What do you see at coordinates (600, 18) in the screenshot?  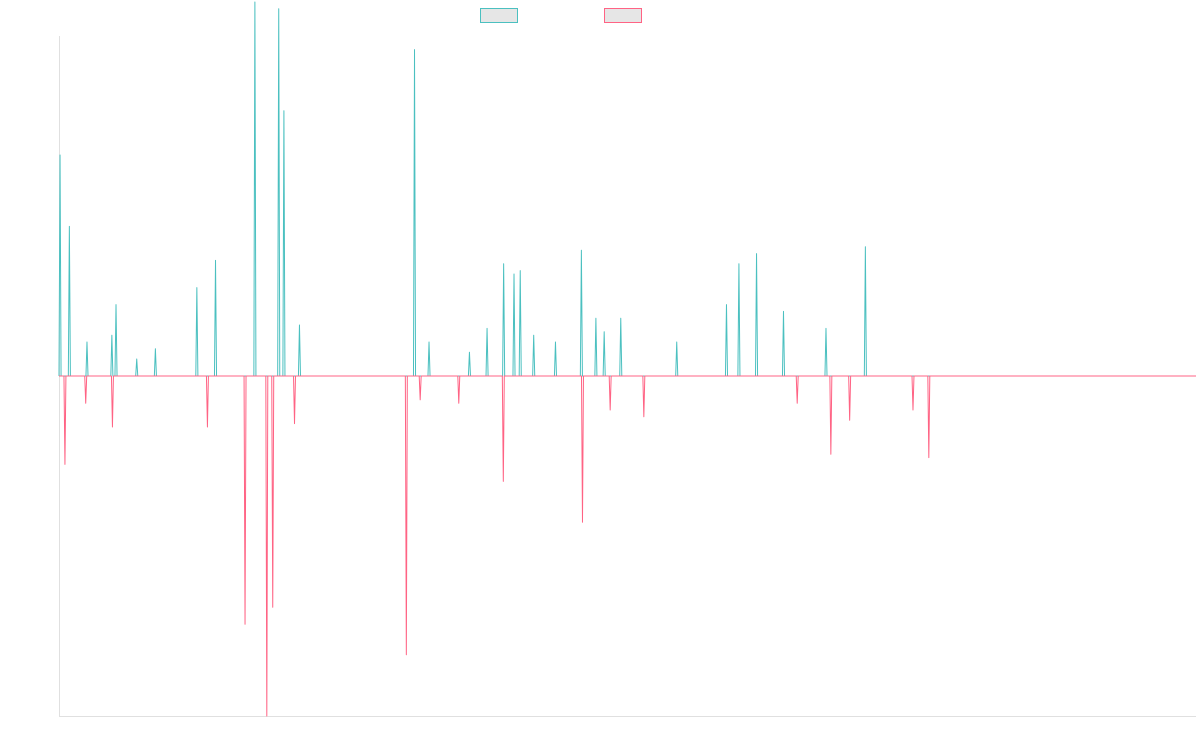 I see `chart-legend` at bounding box center [600, 18].